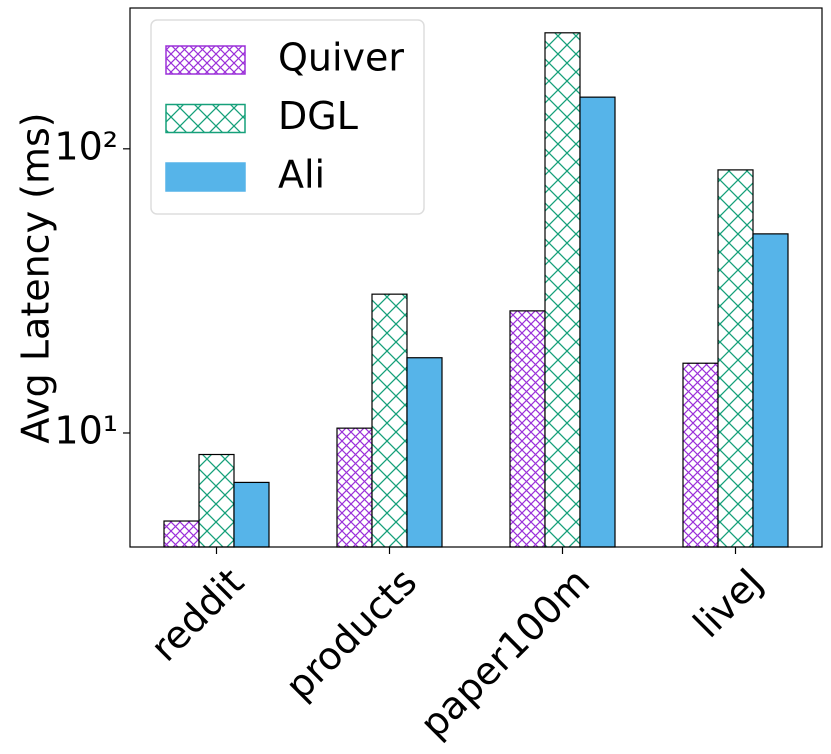 The height and width of the screenshot is (754, 831). Describe the element at coordinates (318, 116) in the screenshot. I see `legend-label: DGL` at that location.